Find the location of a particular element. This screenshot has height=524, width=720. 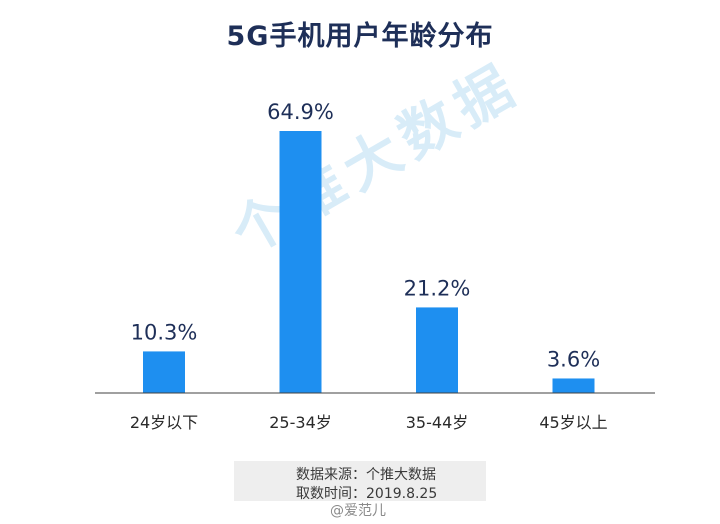

category-label-2: 25-34岁 is located at coordinates (300, 422).